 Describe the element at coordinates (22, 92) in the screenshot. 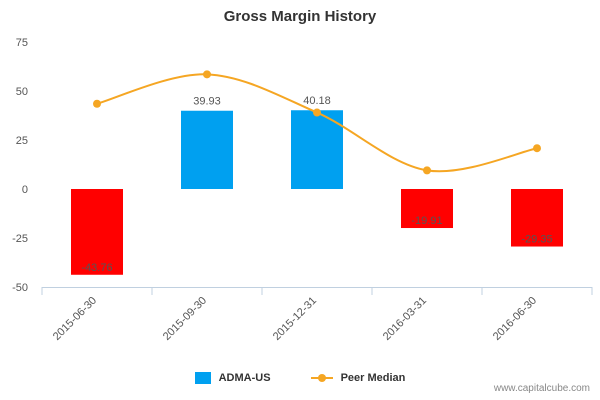

I see `y-tick-label: 50` at that location.